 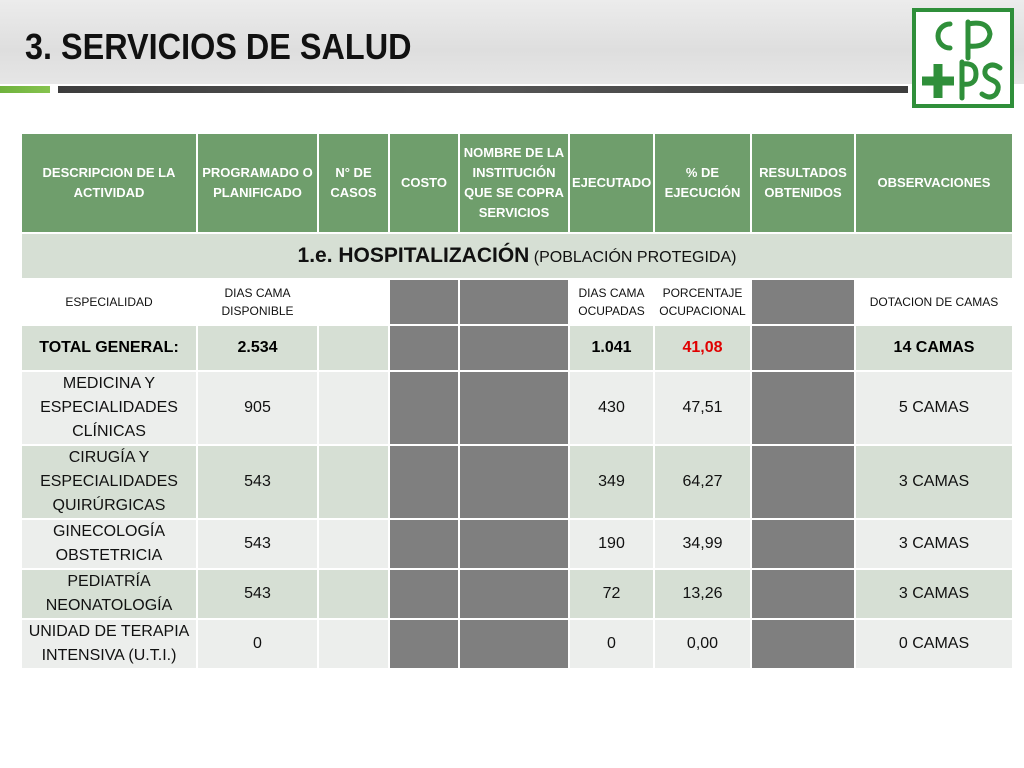 I want to click on row-camas: 0 CAMAS, so click(x=934, y=644).